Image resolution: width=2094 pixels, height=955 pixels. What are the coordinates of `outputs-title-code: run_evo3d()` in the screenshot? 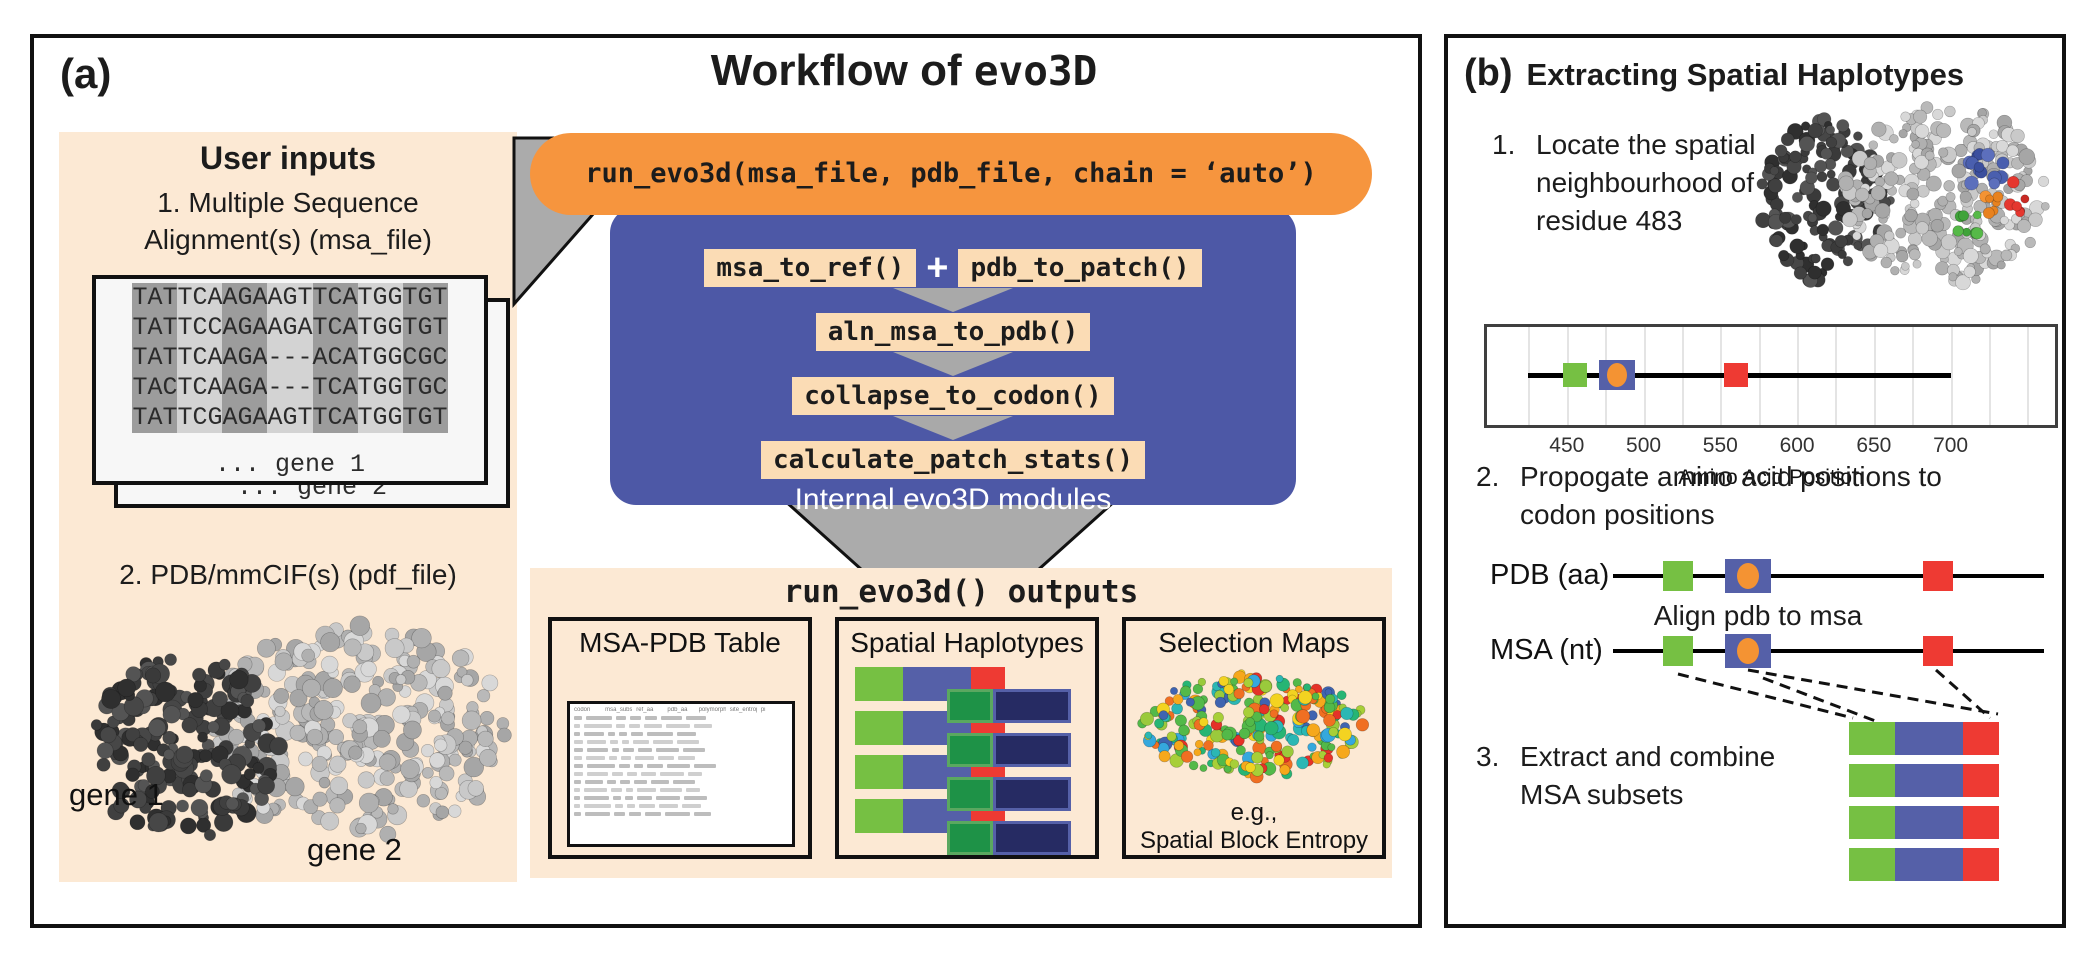 It's located at (886, 592).